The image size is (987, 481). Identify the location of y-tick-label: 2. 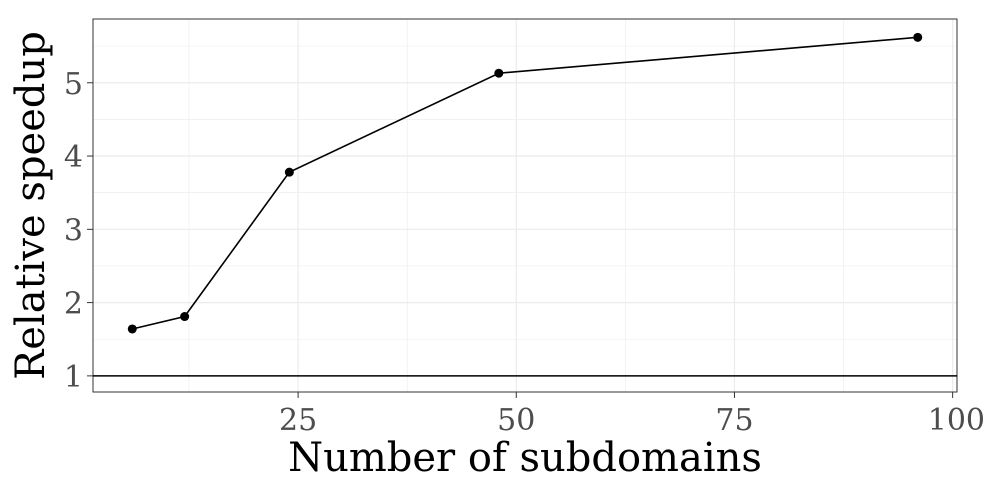
(73, 304).